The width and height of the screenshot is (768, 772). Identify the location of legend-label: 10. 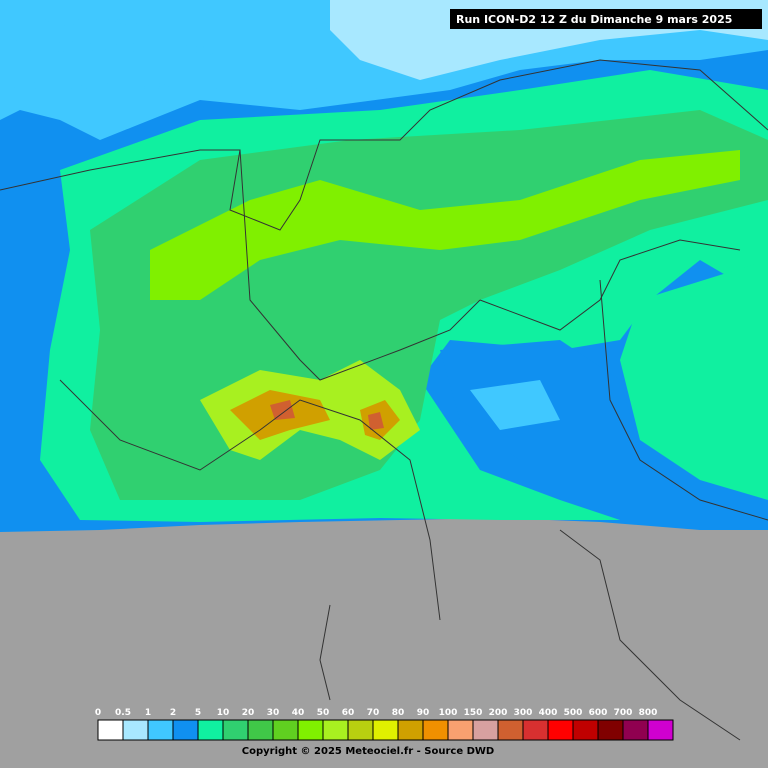
(223, 713).